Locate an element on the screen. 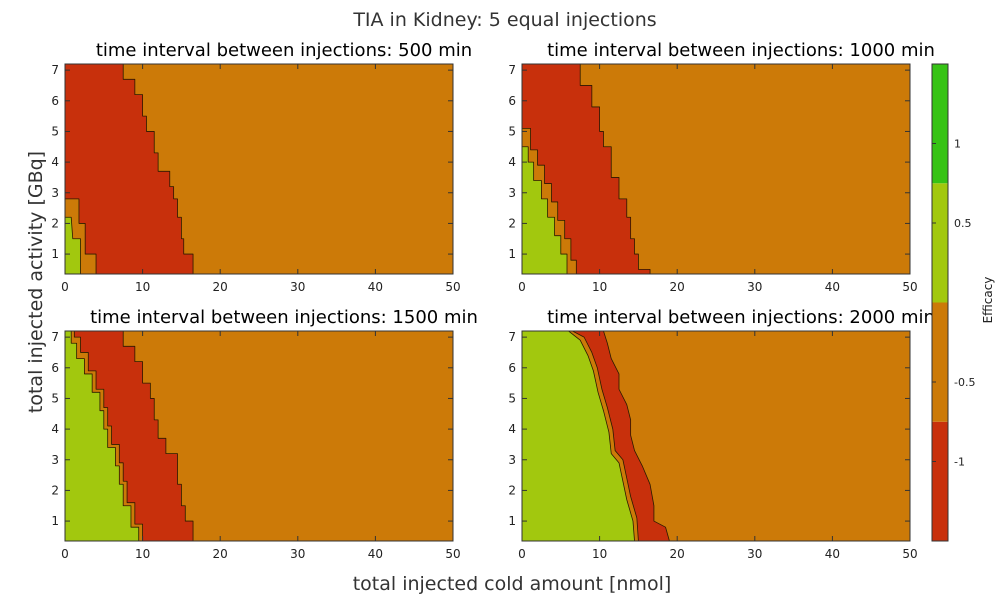 This screenshot has width=1000, height=600. colorbar: 1 0.5 -0.5 -1 Efficacy is located at coordinates (963, 302).